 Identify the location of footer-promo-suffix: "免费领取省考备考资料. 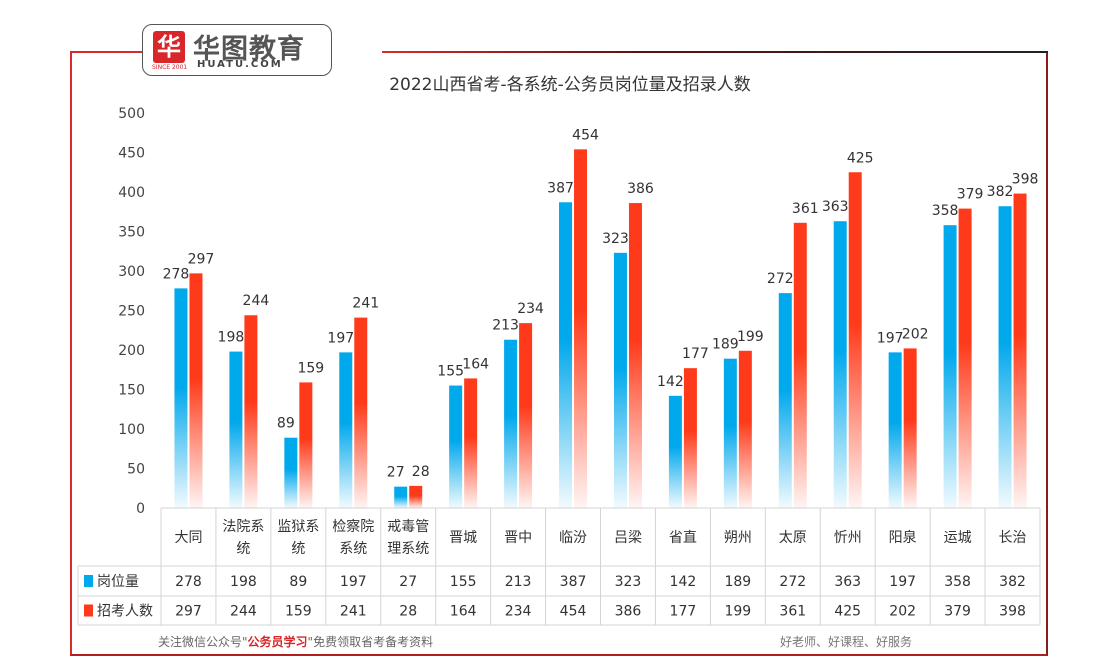
(370, 642).